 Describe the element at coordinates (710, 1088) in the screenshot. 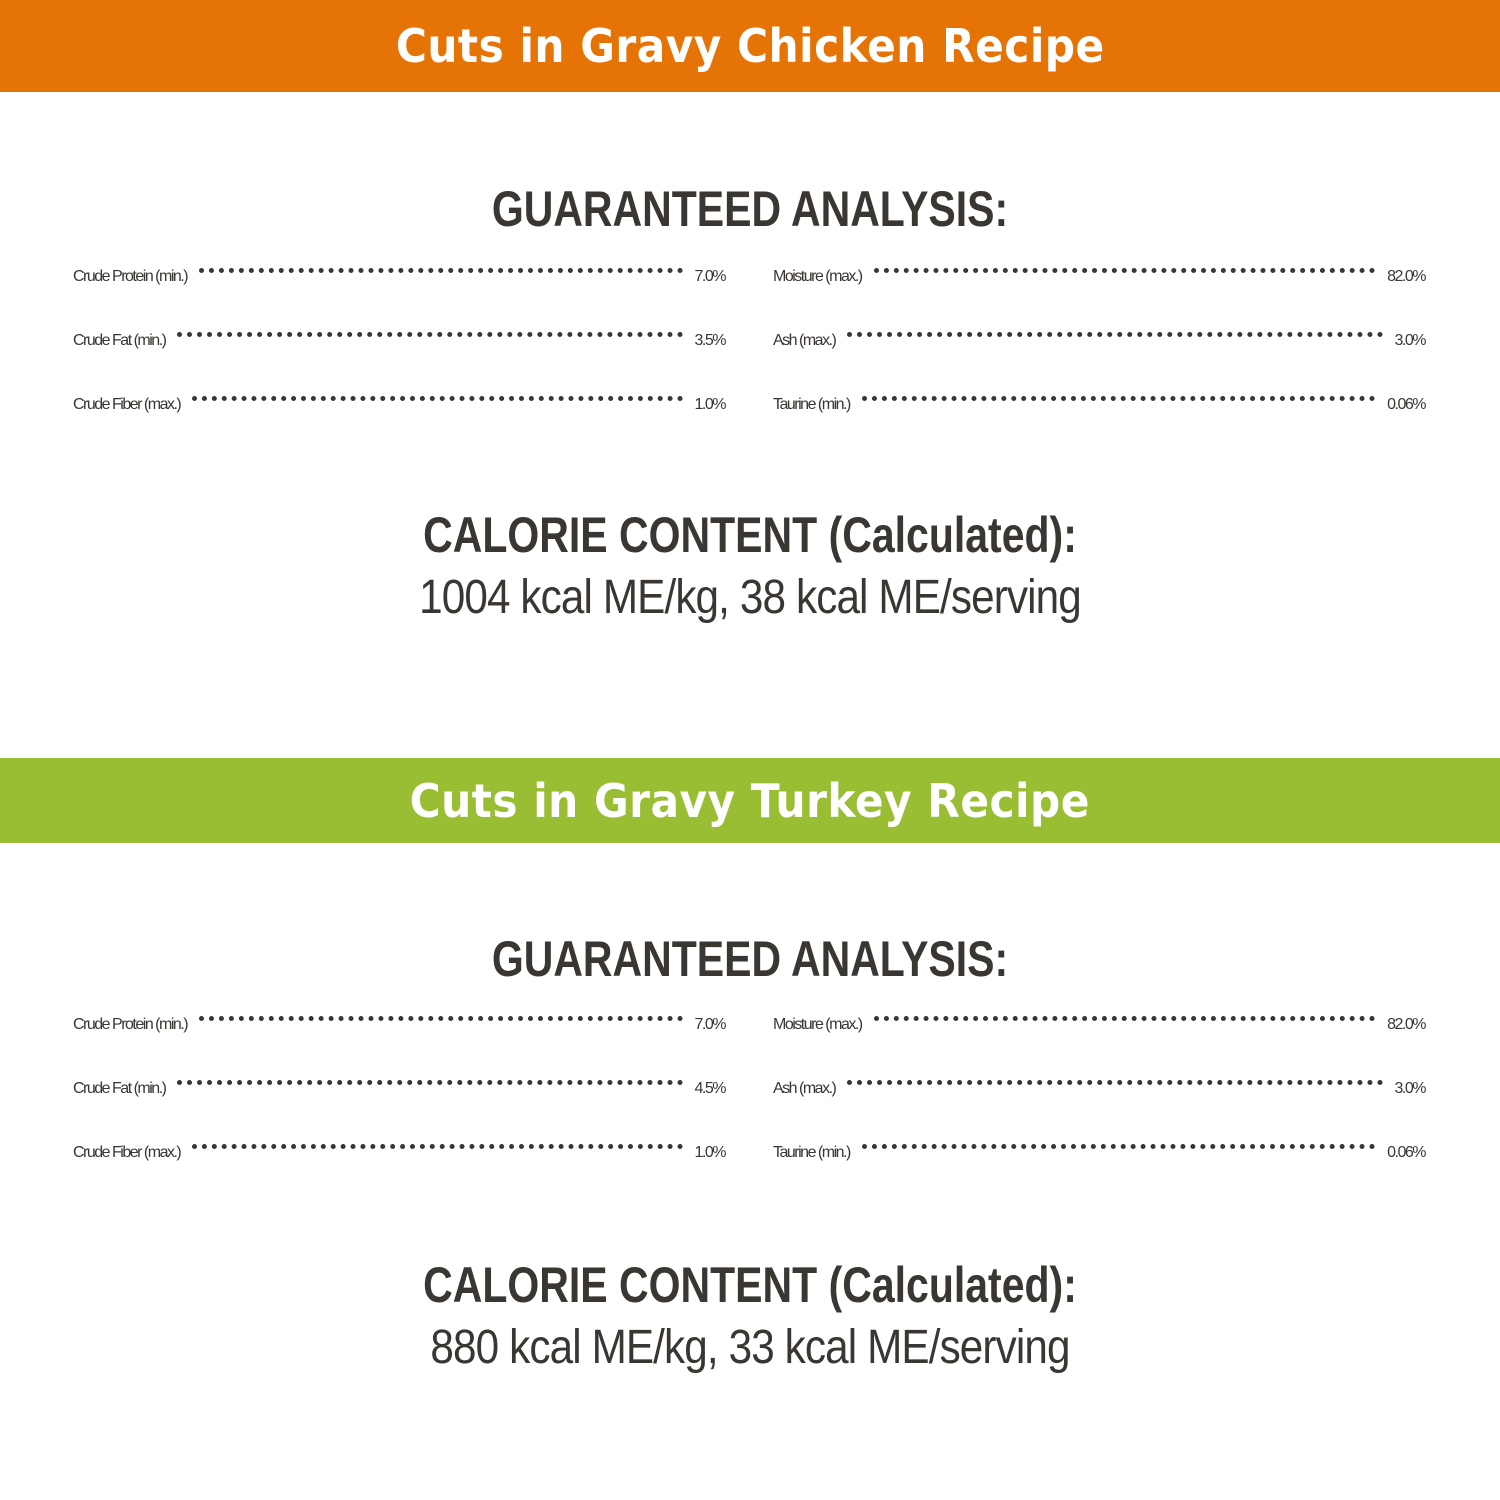

I see `row-value: 4.5%` at that location.